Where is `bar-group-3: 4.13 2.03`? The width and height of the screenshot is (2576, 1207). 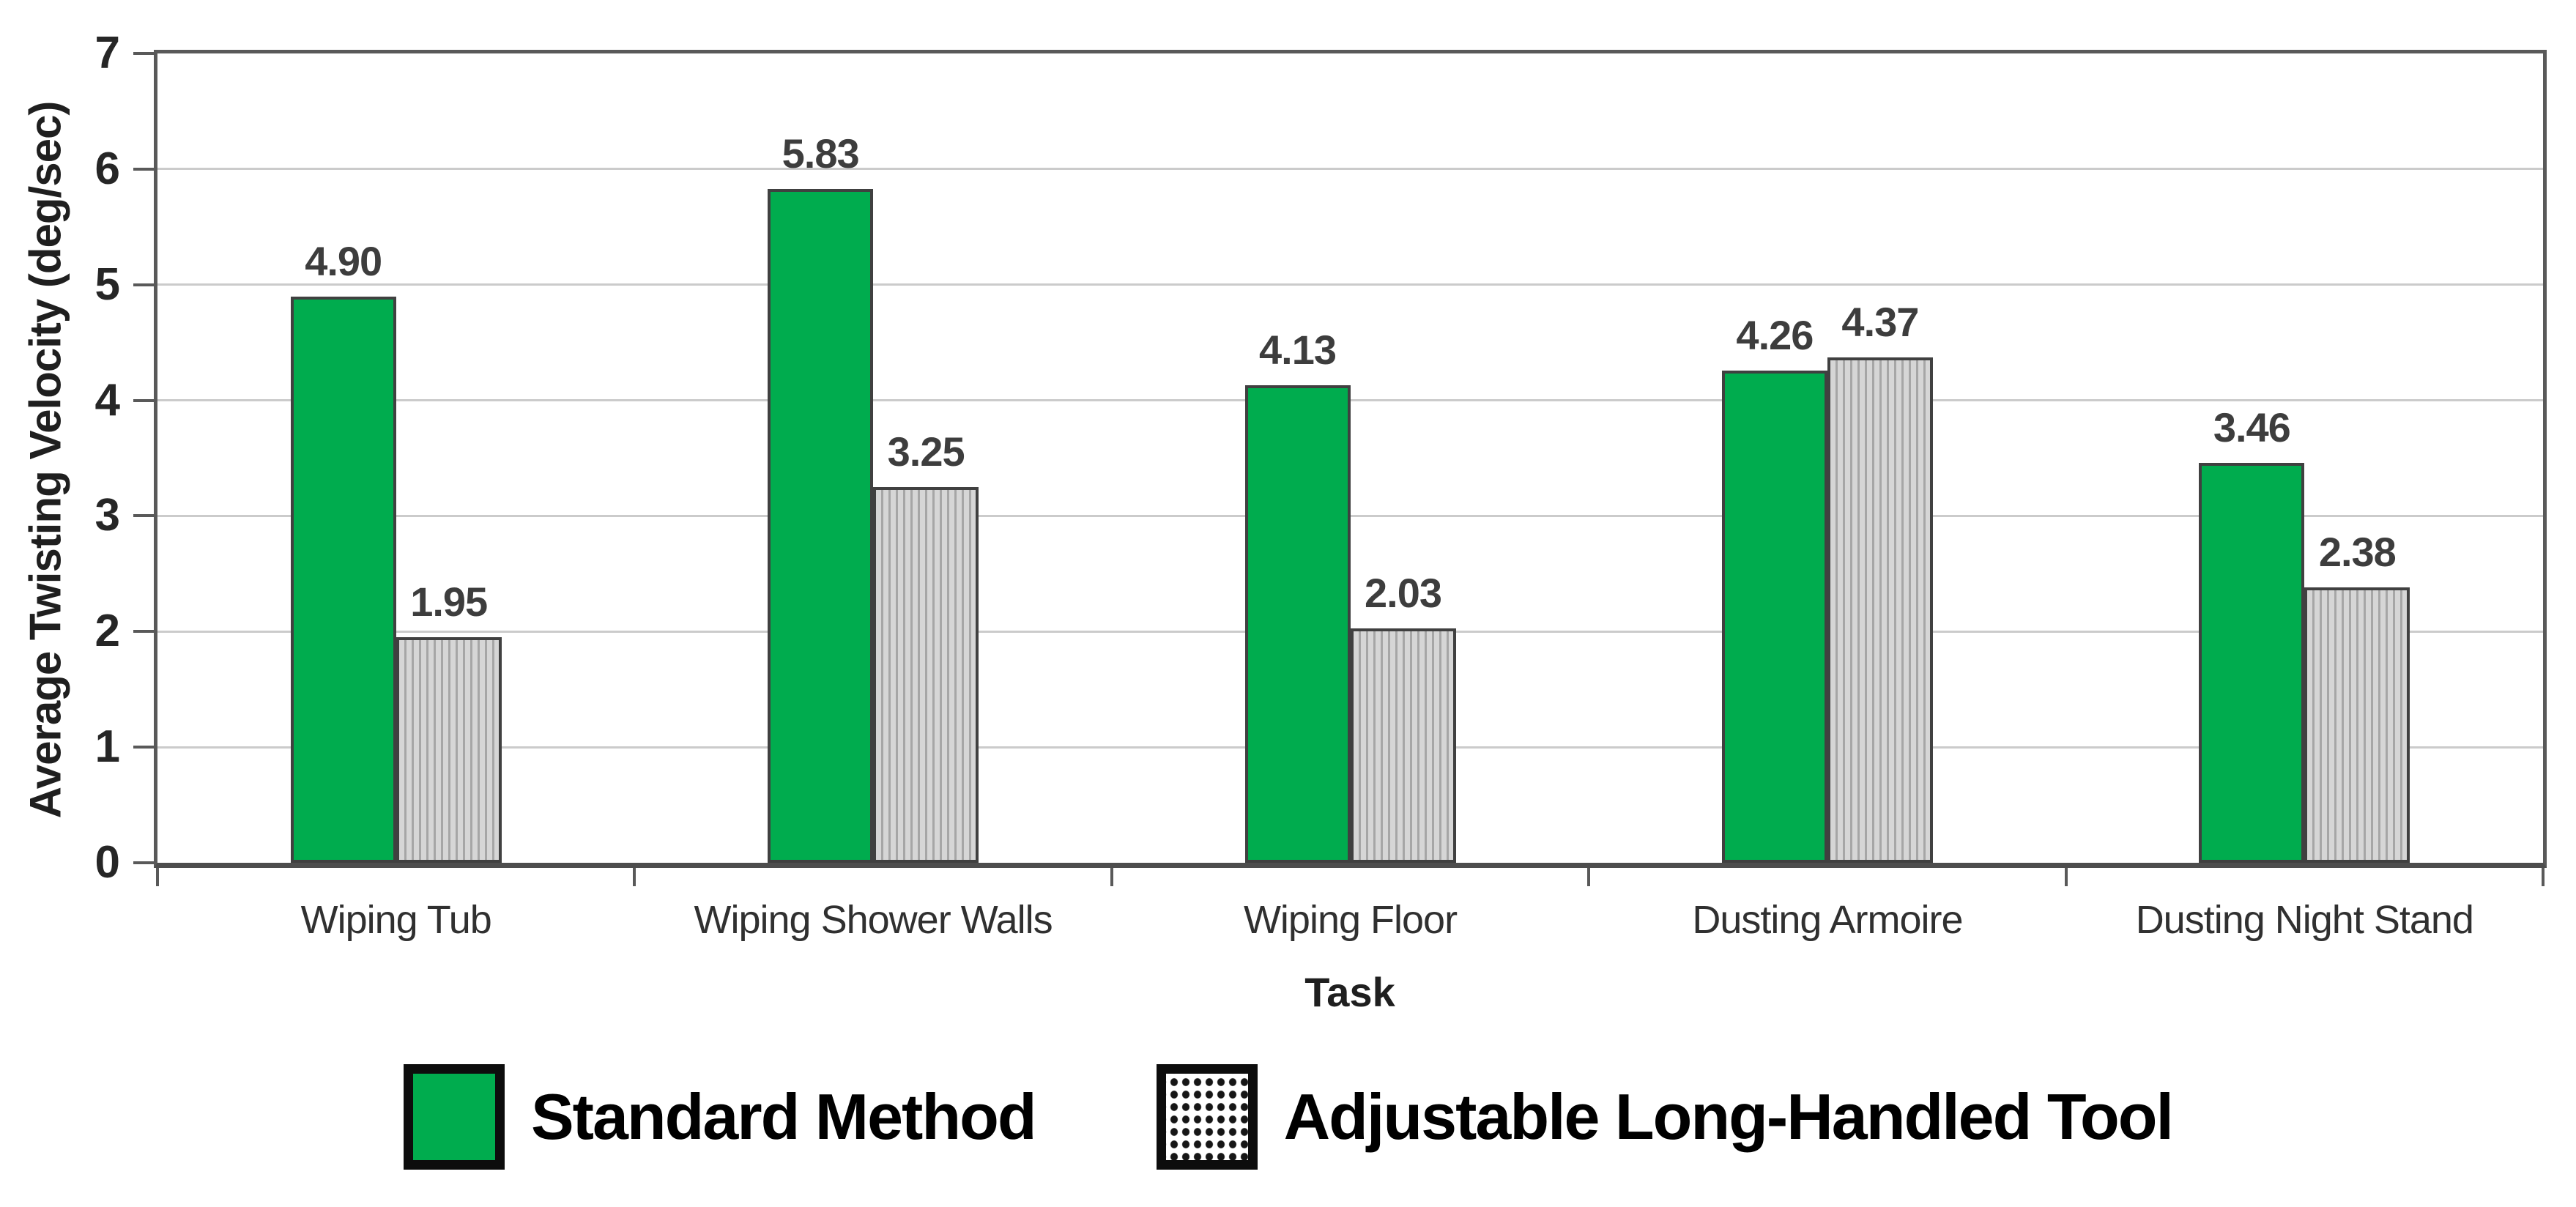
bar-group-3: 4.13 2.03 is located at coordinates (1350, 458).